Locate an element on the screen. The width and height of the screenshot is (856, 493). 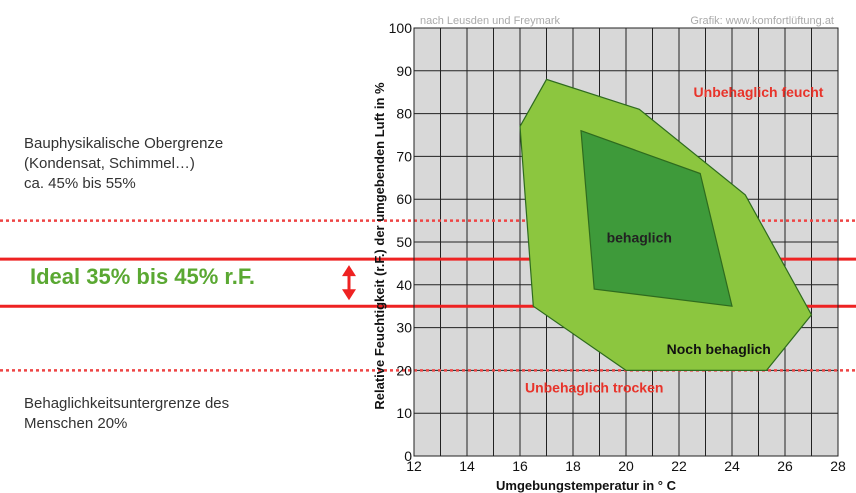
y-tick-label: 70 is located at coordinates (404, 156).